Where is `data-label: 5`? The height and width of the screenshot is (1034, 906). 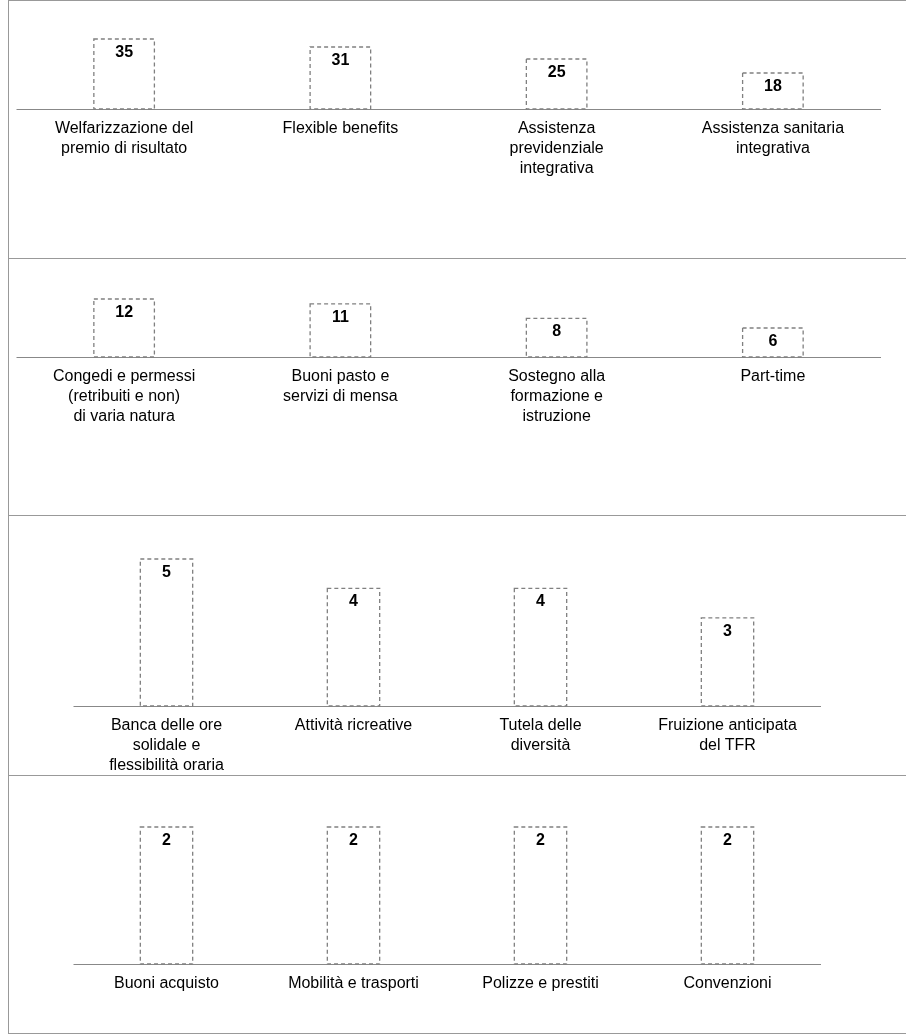
data-label: 5 is located at coordinates (167, 571).